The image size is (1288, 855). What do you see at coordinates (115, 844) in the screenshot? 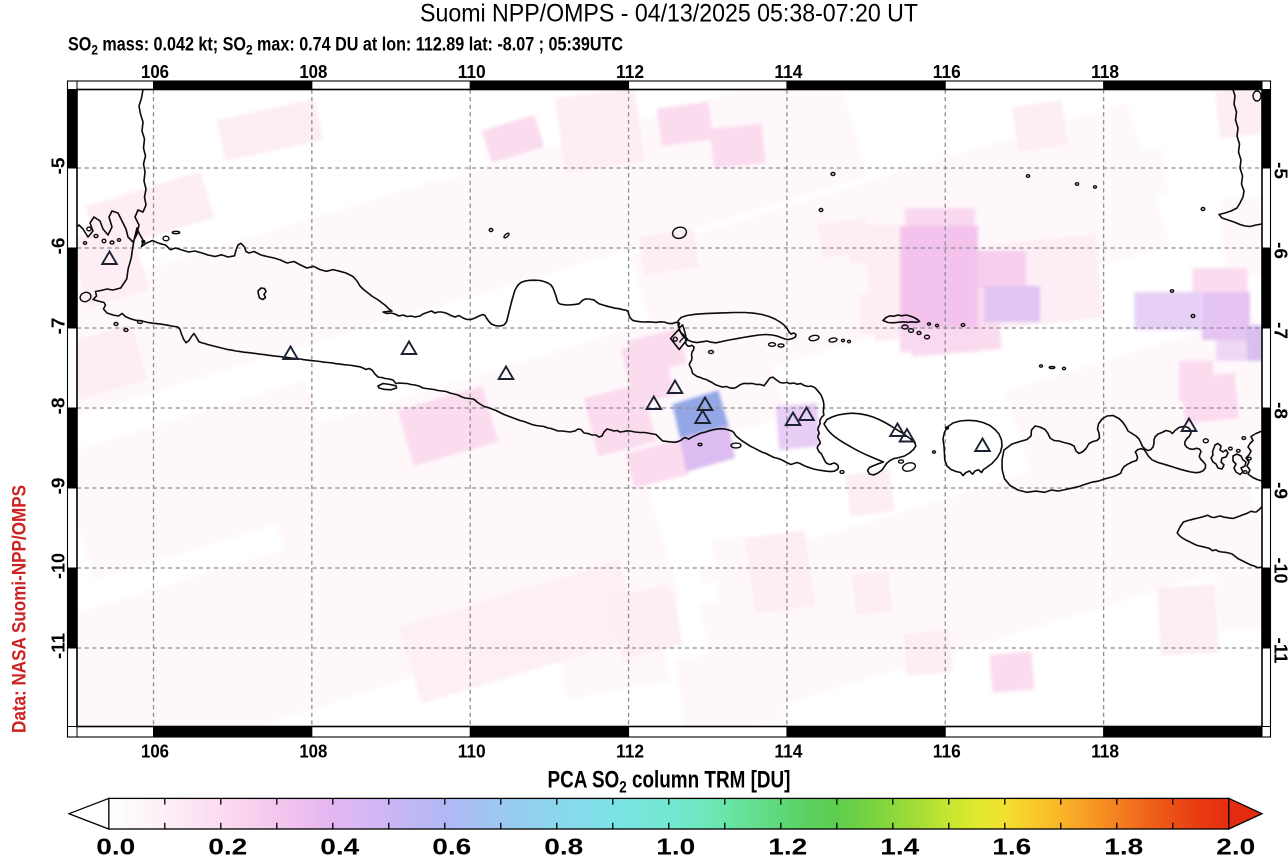
I see `svg-text: 0.0` at bounding box center [115, 844].